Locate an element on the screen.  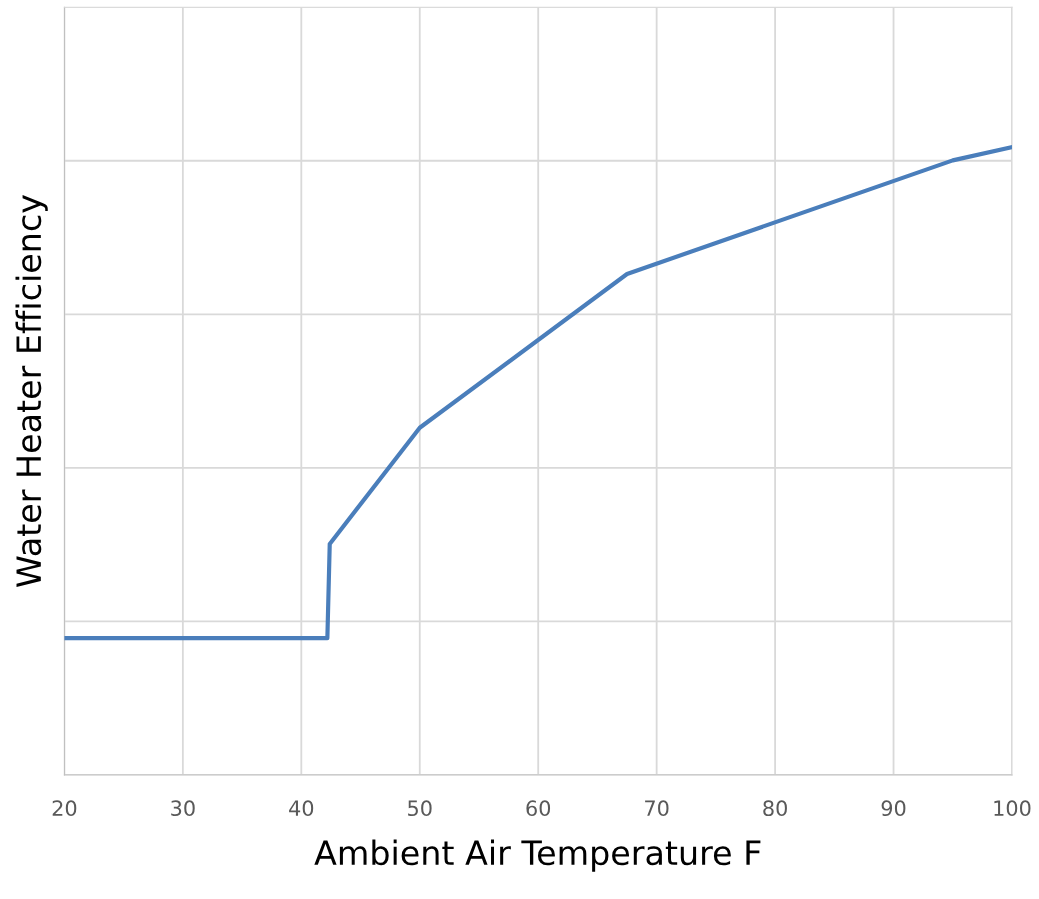
x-tick-label: 90 is located at coordinates (893, 808).